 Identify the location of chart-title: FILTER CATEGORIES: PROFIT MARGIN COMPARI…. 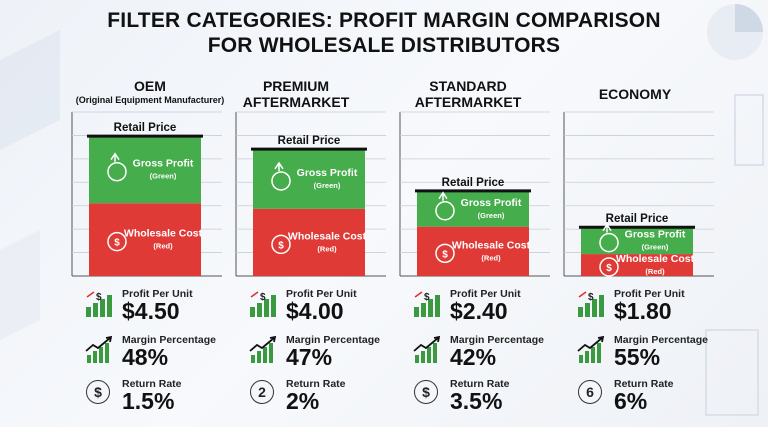
(384, 33).